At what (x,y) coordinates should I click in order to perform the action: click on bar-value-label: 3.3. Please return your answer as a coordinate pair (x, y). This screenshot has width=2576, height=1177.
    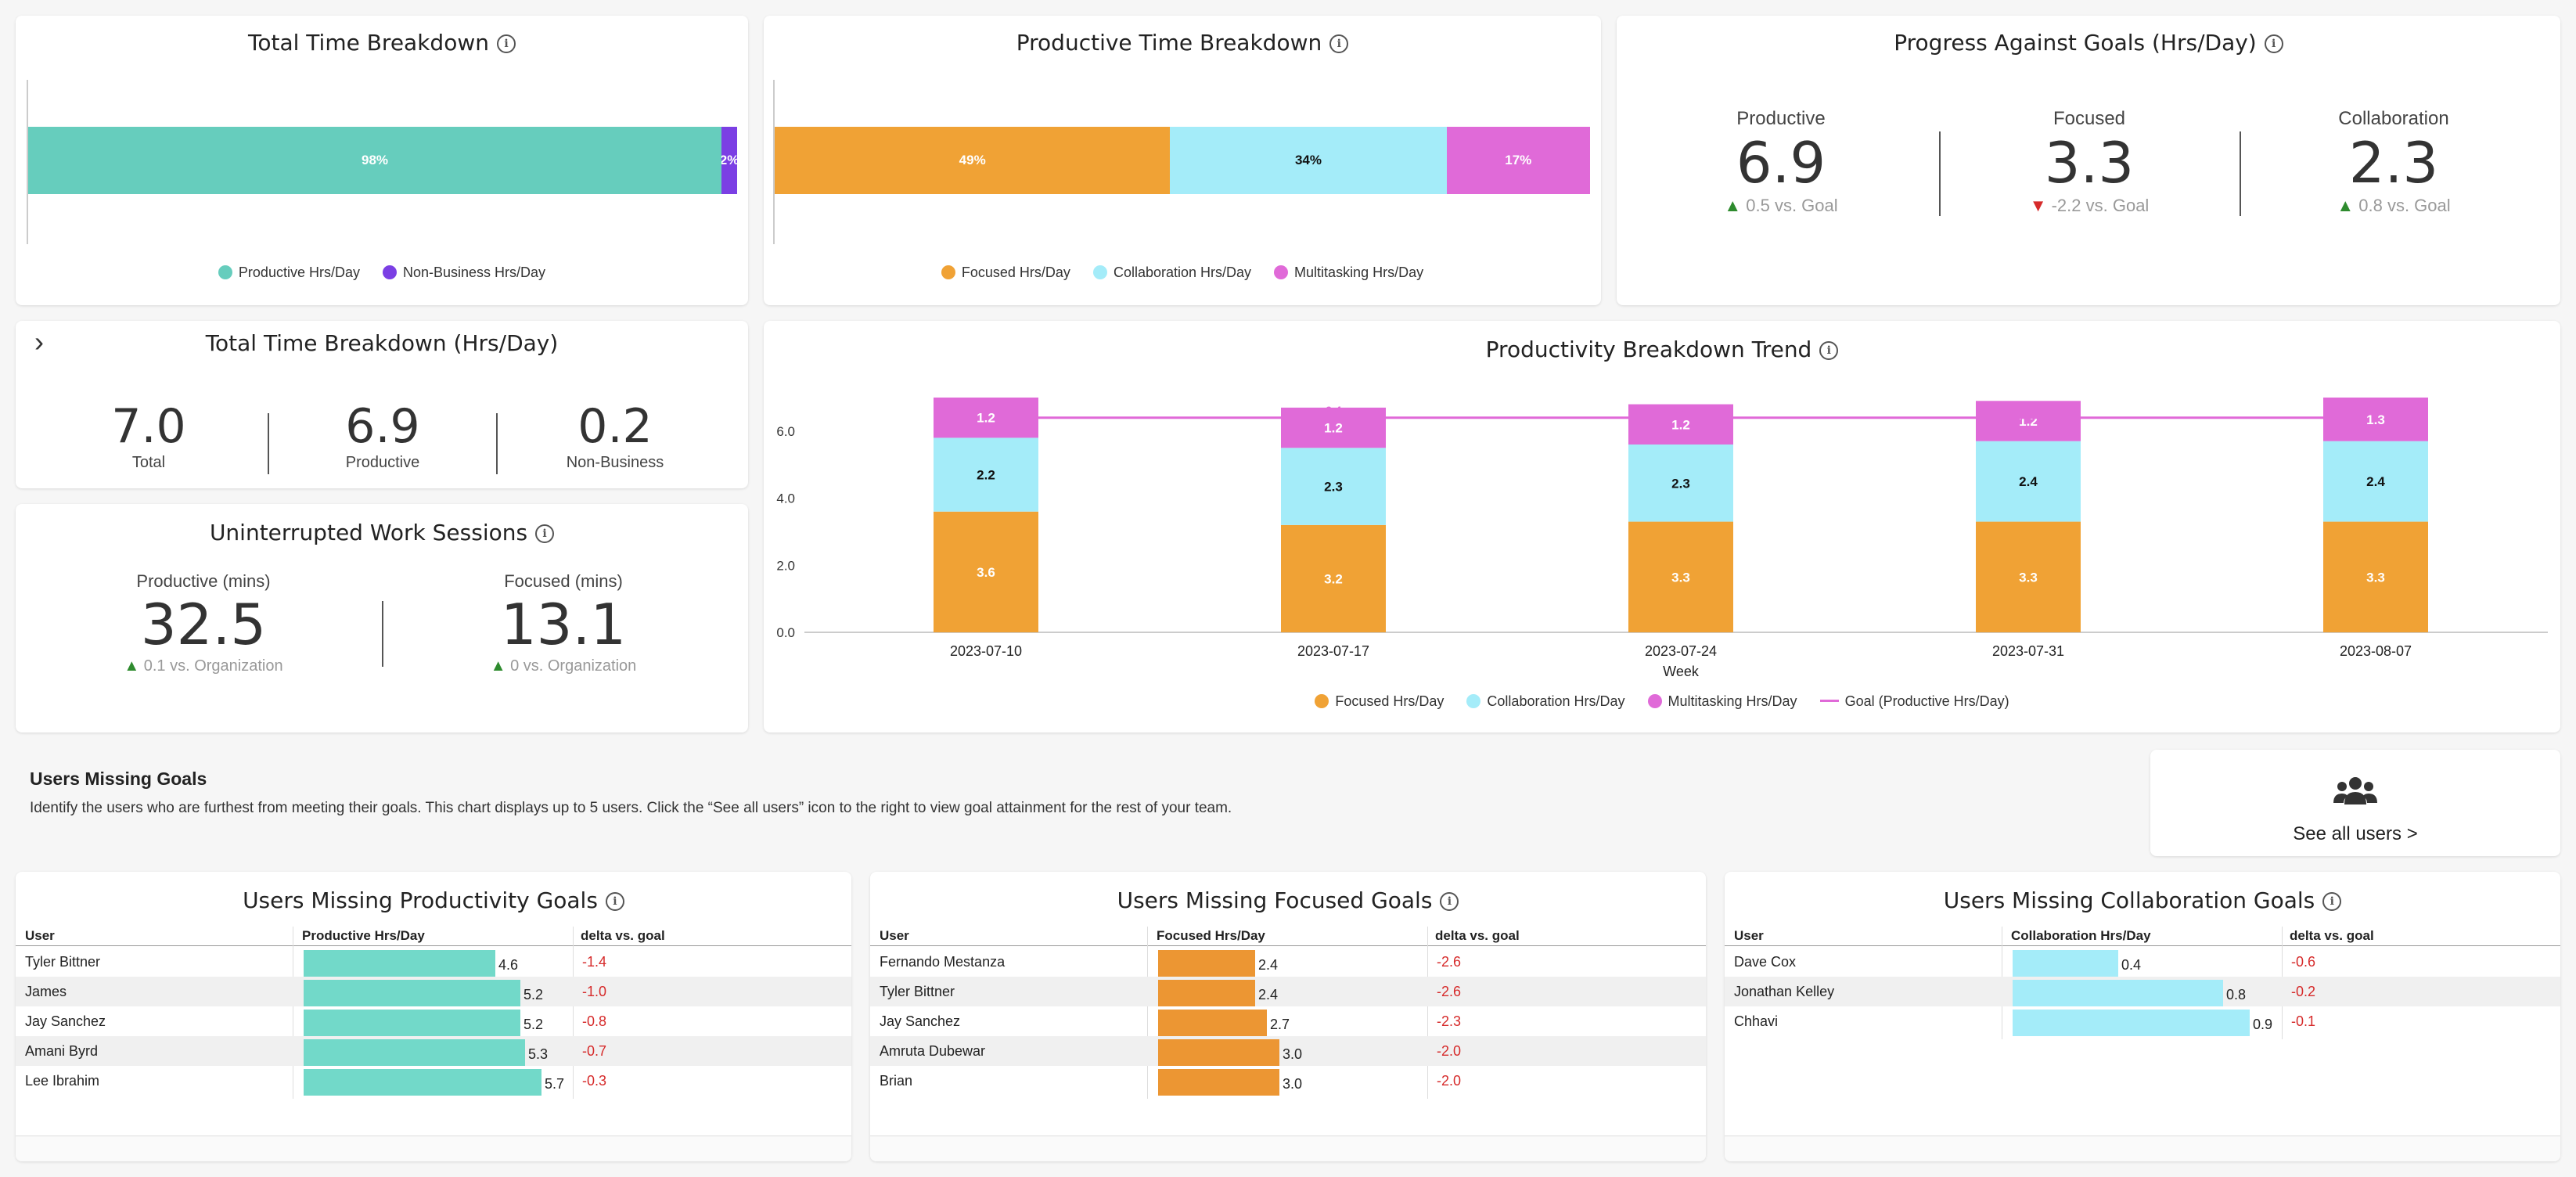
    Looking at the image, I should click on (2375, 577).